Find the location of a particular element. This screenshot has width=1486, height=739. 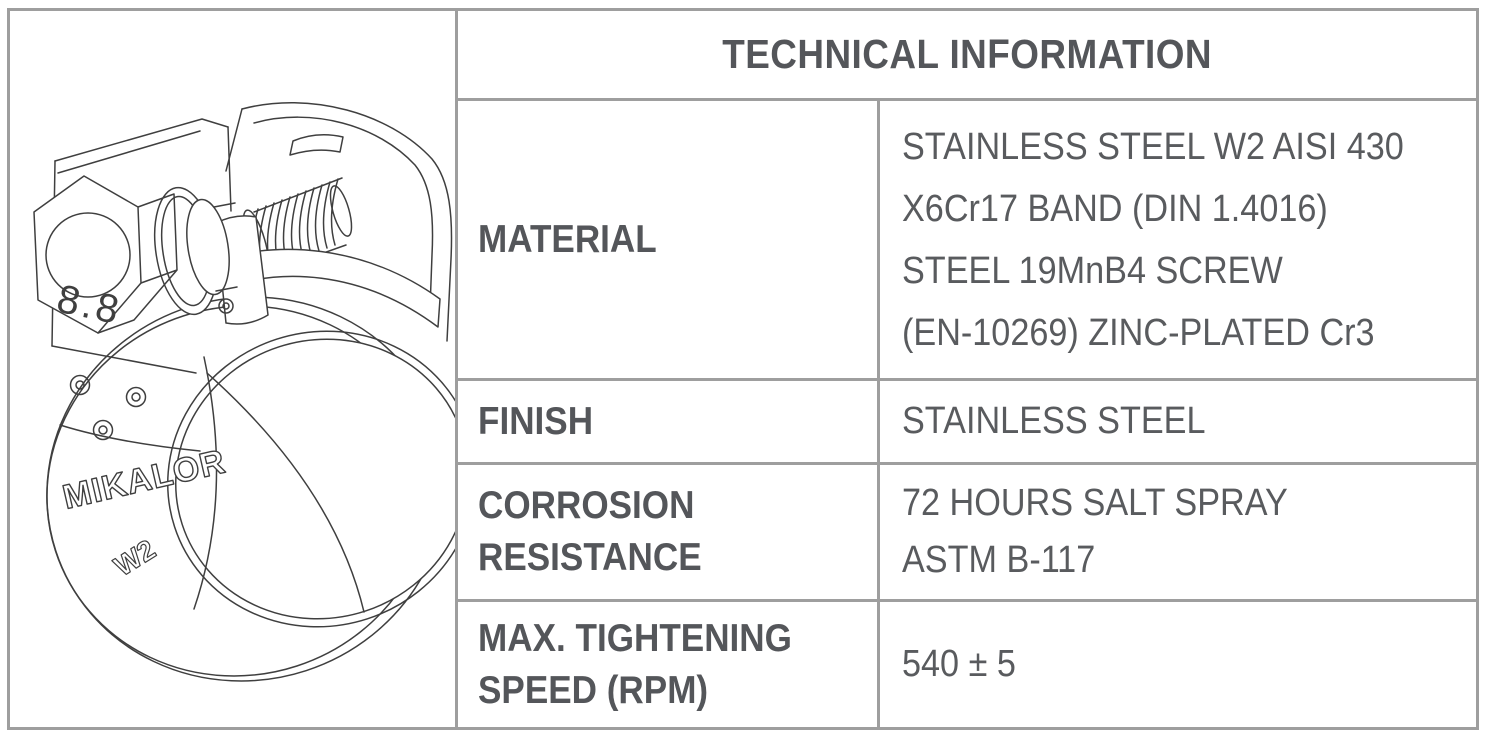

clamp-band-ring is located at coordinates (250, 489).